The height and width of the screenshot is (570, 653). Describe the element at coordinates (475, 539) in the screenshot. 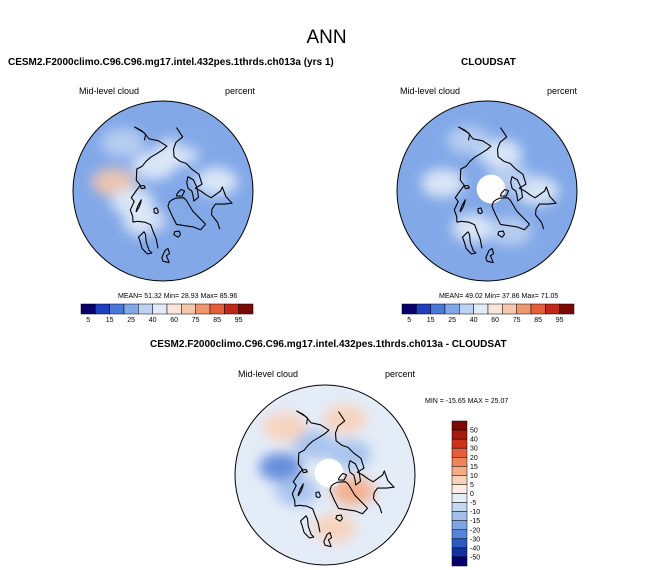

I see `diff-colorbar-tick: -30` at that location.